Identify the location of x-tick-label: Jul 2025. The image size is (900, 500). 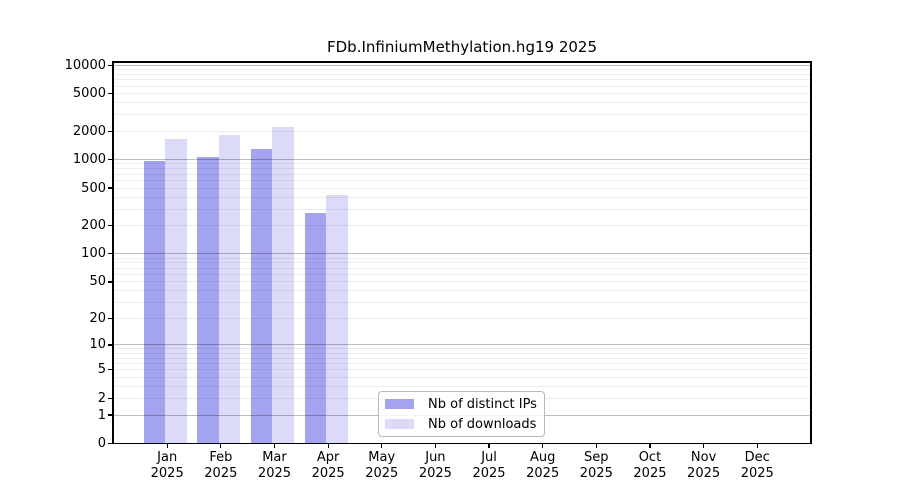
(489, 465).